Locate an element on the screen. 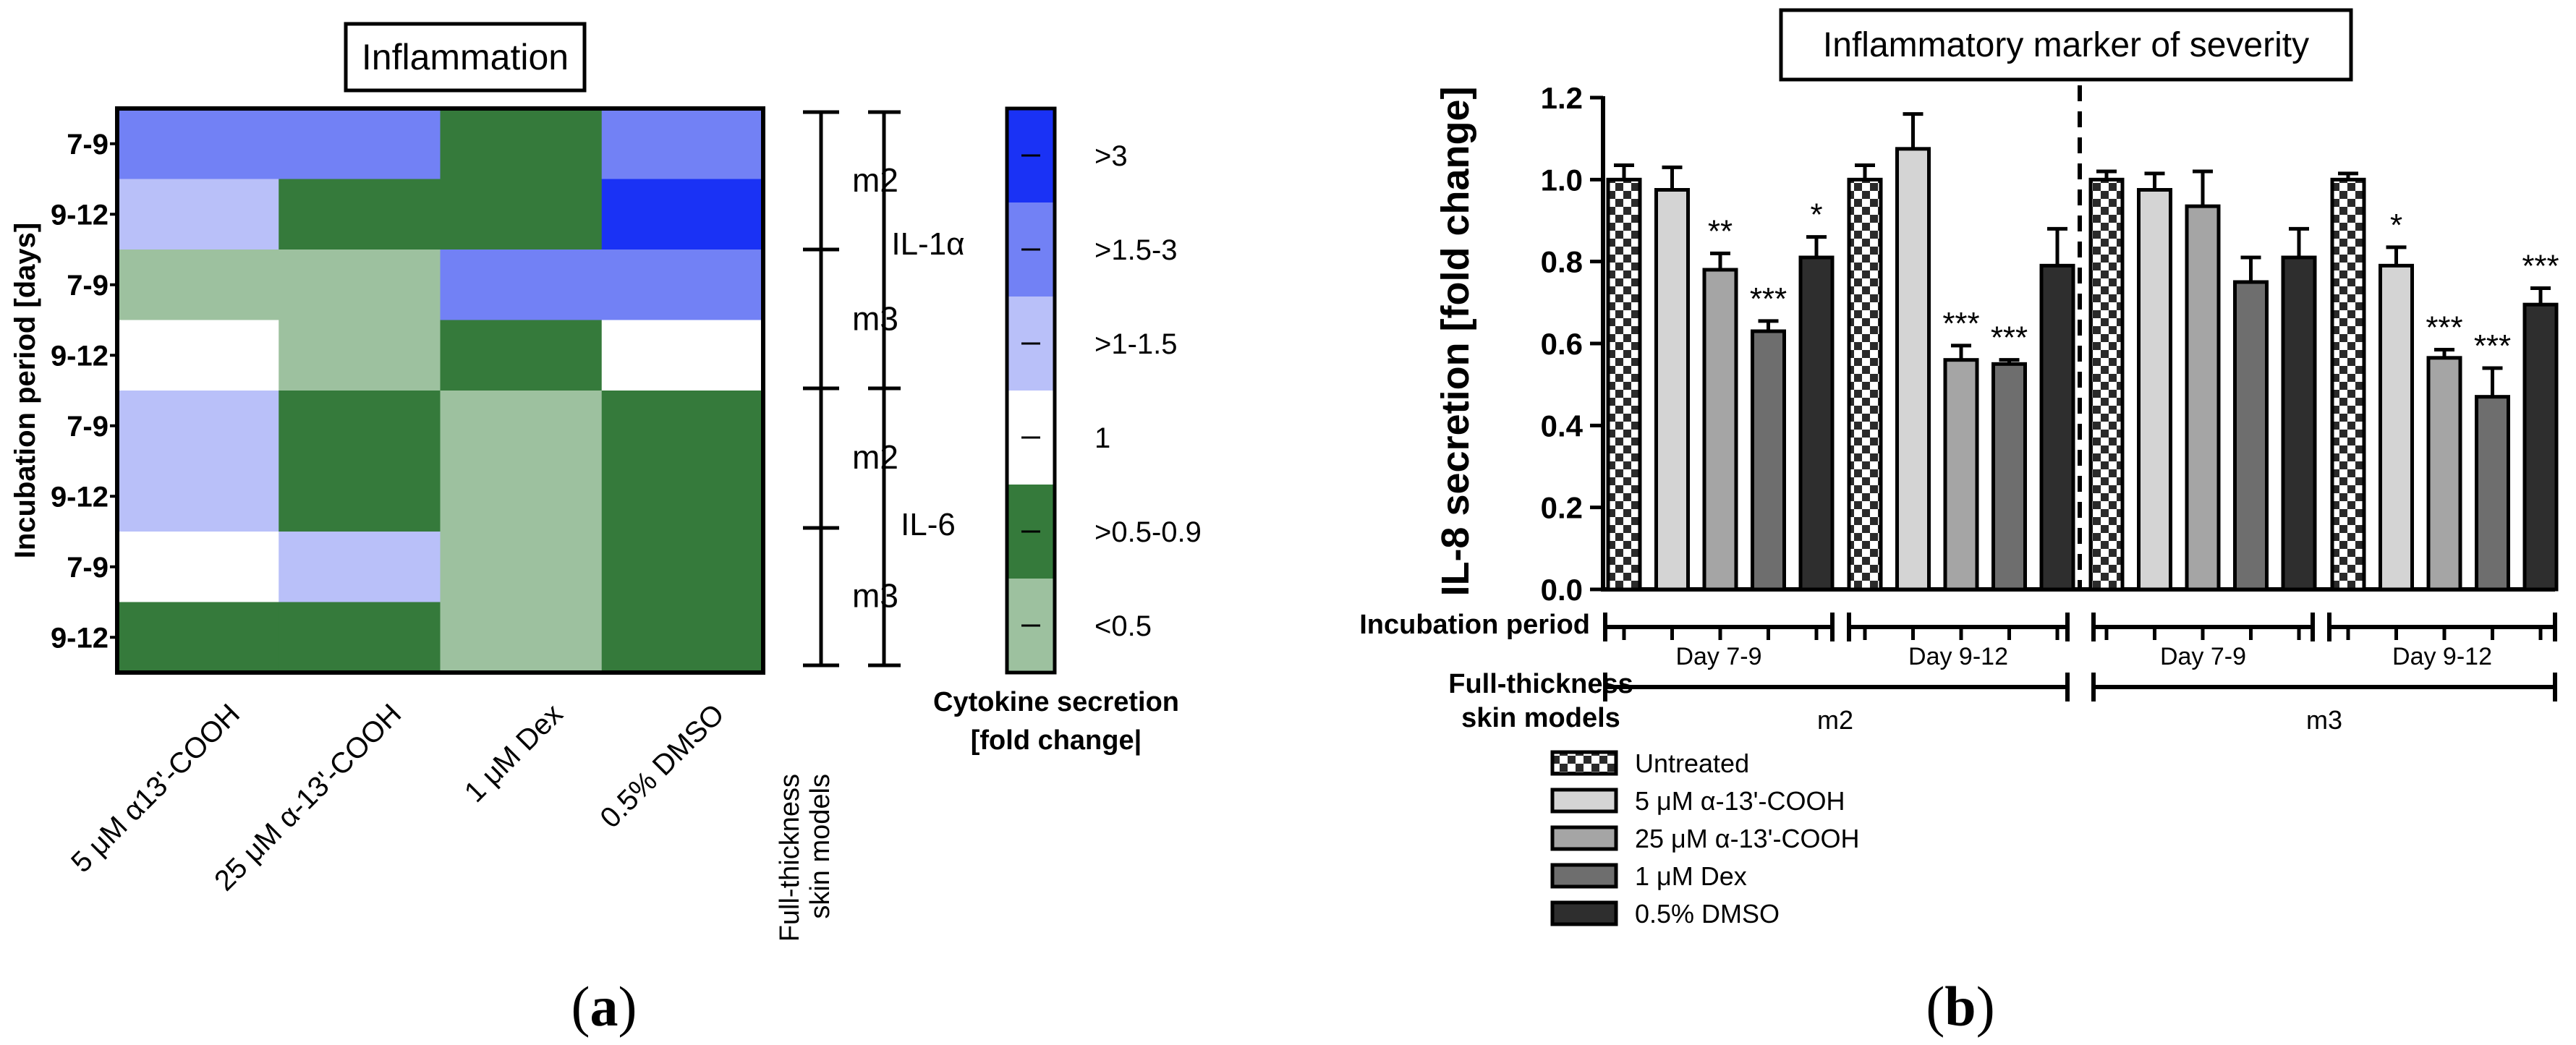 The width and height of the screenshot is (2576, 1045). heatmap-y-axis-label: Incubation period [days] is located at coordinates (25, 390).